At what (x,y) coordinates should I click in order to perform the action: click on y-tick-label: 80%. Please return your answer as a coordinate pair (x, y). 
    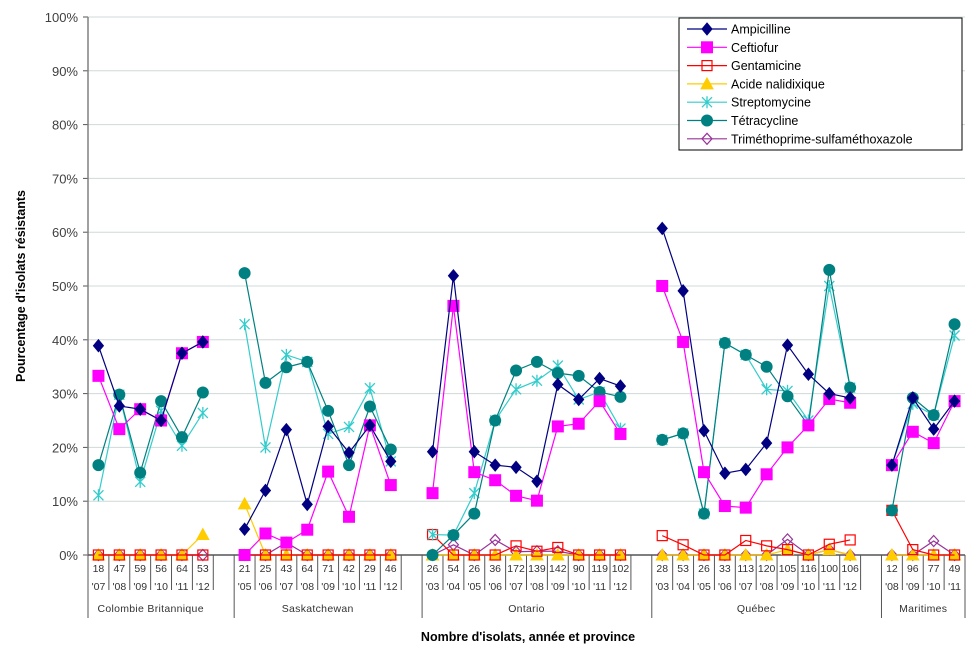
    Looking at the image, I should click on (65, 125).